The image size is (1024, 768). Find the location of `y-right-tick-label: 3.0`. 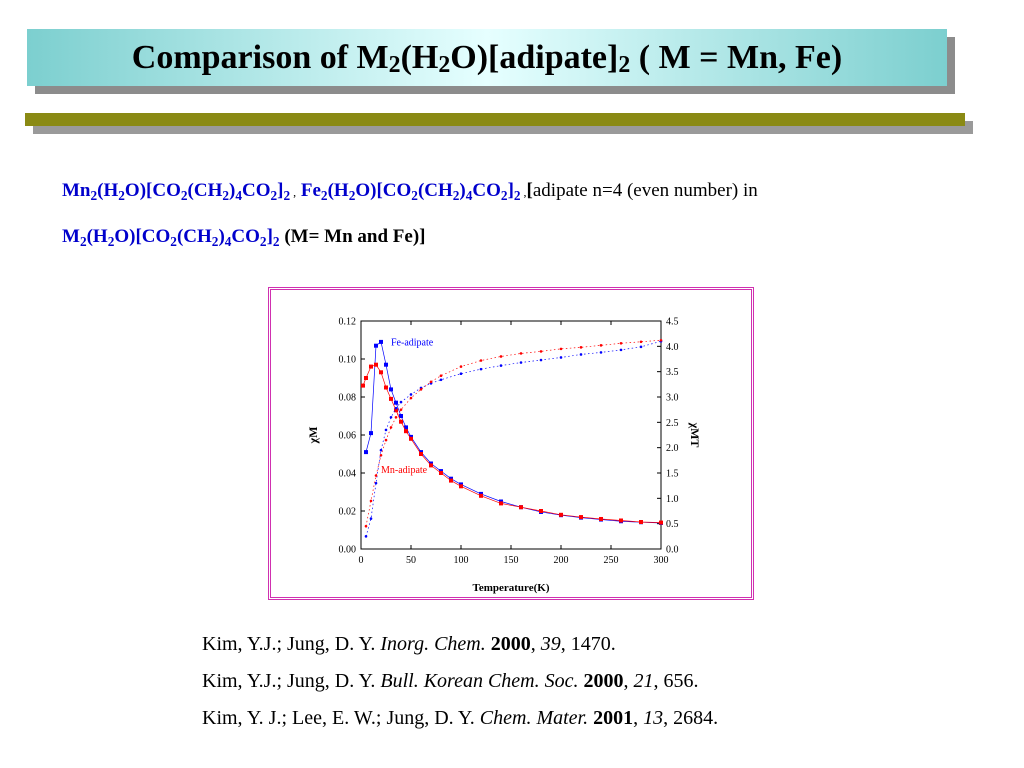

y-right-tick-label: 3.0 is located at coordinates (672, 398).